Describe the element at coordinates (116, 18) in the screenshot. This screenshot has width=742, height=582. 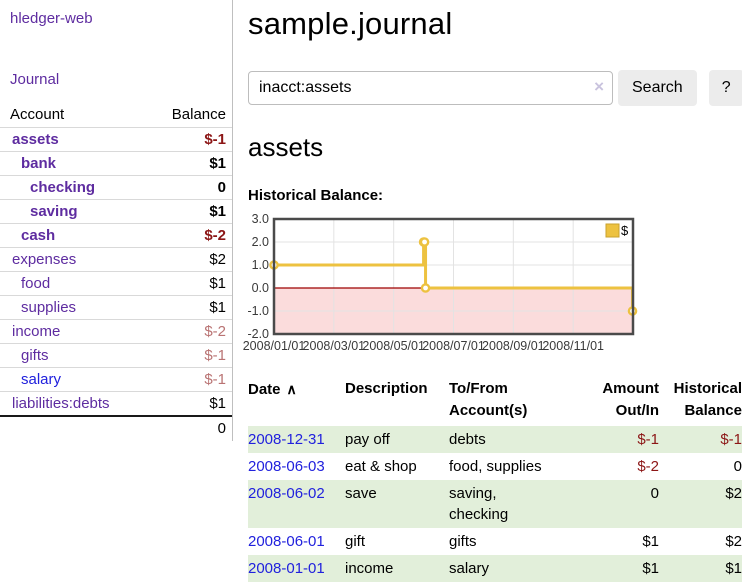
I see `app-brand: hledger-web` at that location.